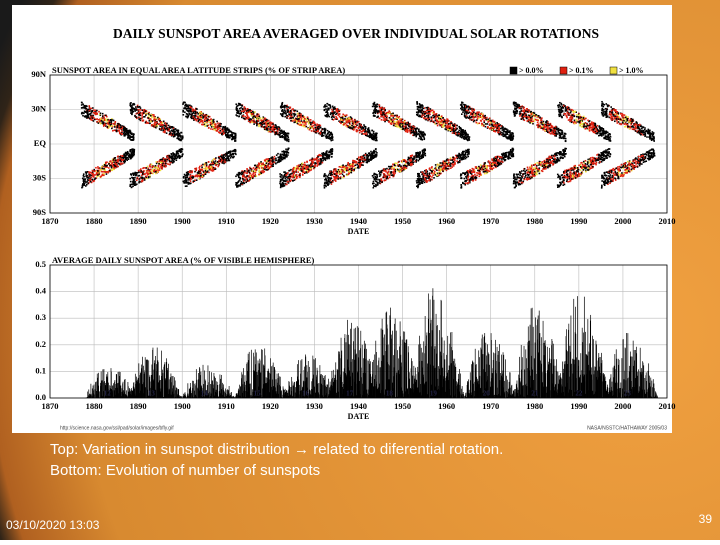 Image resolution: width=720 pixels, height=545 pixels. I want to click on y-tick-label: 30N, so click(39, 108).